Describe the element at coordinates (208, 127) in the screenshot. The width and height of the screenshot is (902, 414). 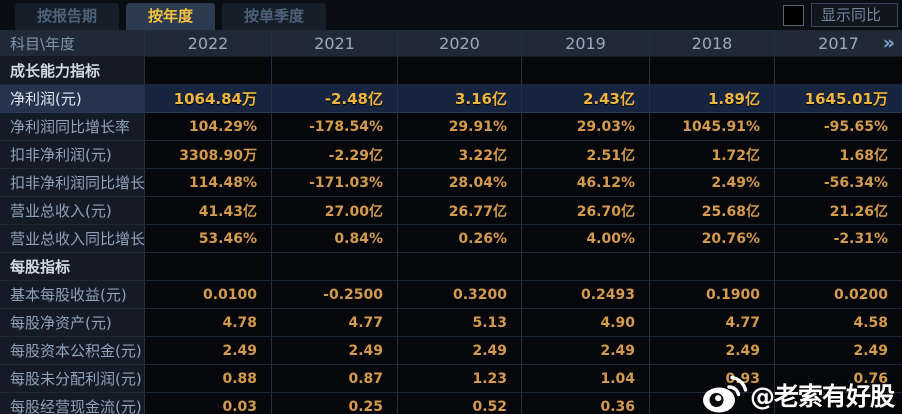
I see `value-cell: 104.29%` at that location.